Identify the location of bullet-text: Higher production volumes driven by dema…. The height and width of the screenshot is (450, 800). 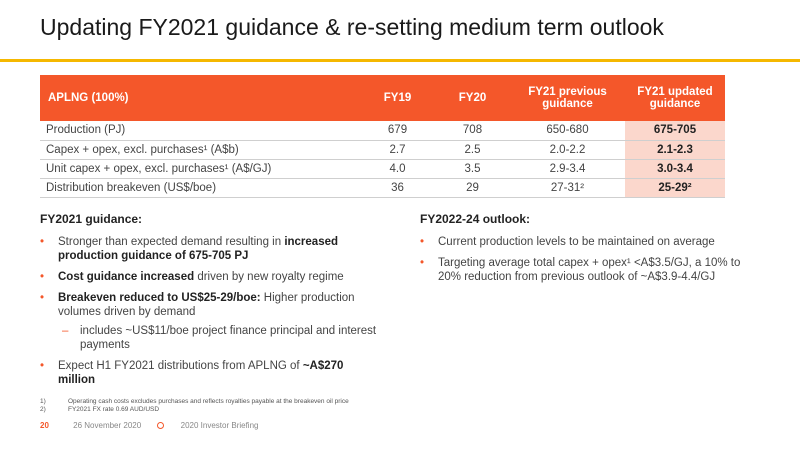
(206, 305).